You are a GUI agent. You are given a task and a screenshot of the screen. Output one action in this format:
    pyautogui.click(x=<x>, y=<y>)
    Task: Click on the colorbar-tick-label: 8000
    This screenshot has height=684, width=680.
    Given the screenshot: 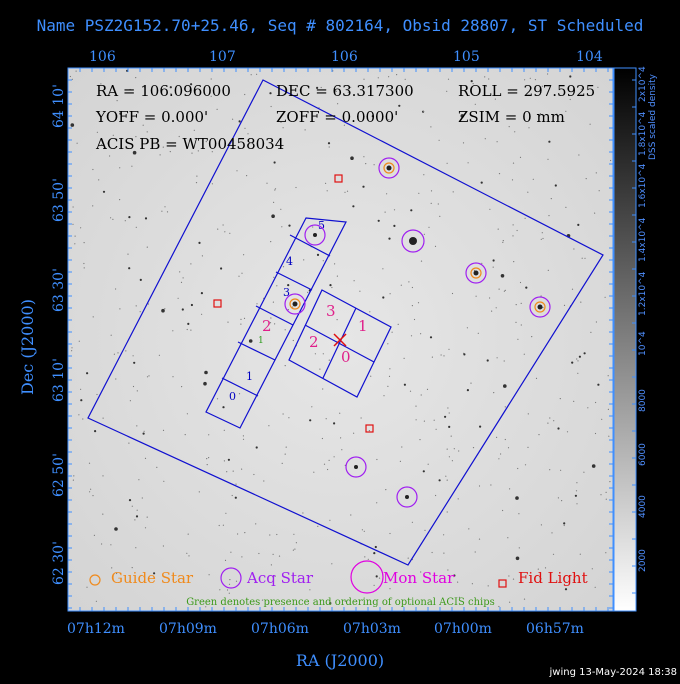 What is the action you would take?
    pyautogui.click(x=643, y=400)
    